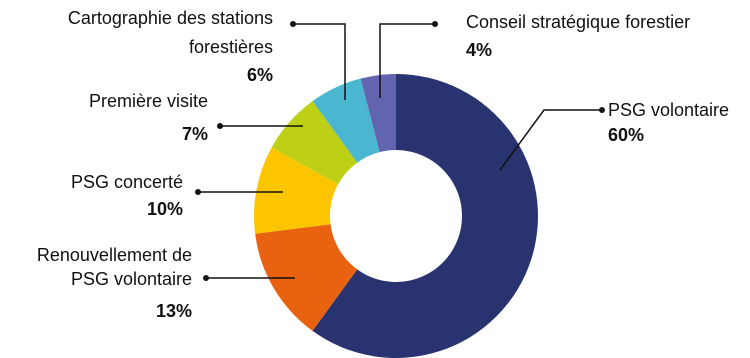 The height and width of the screenshot is (358, 750). What do you see at coordinates (127, 182) in the screenshot?
I see `label-psg-concerte: PSG concerté` at bounding box center [127, 182].